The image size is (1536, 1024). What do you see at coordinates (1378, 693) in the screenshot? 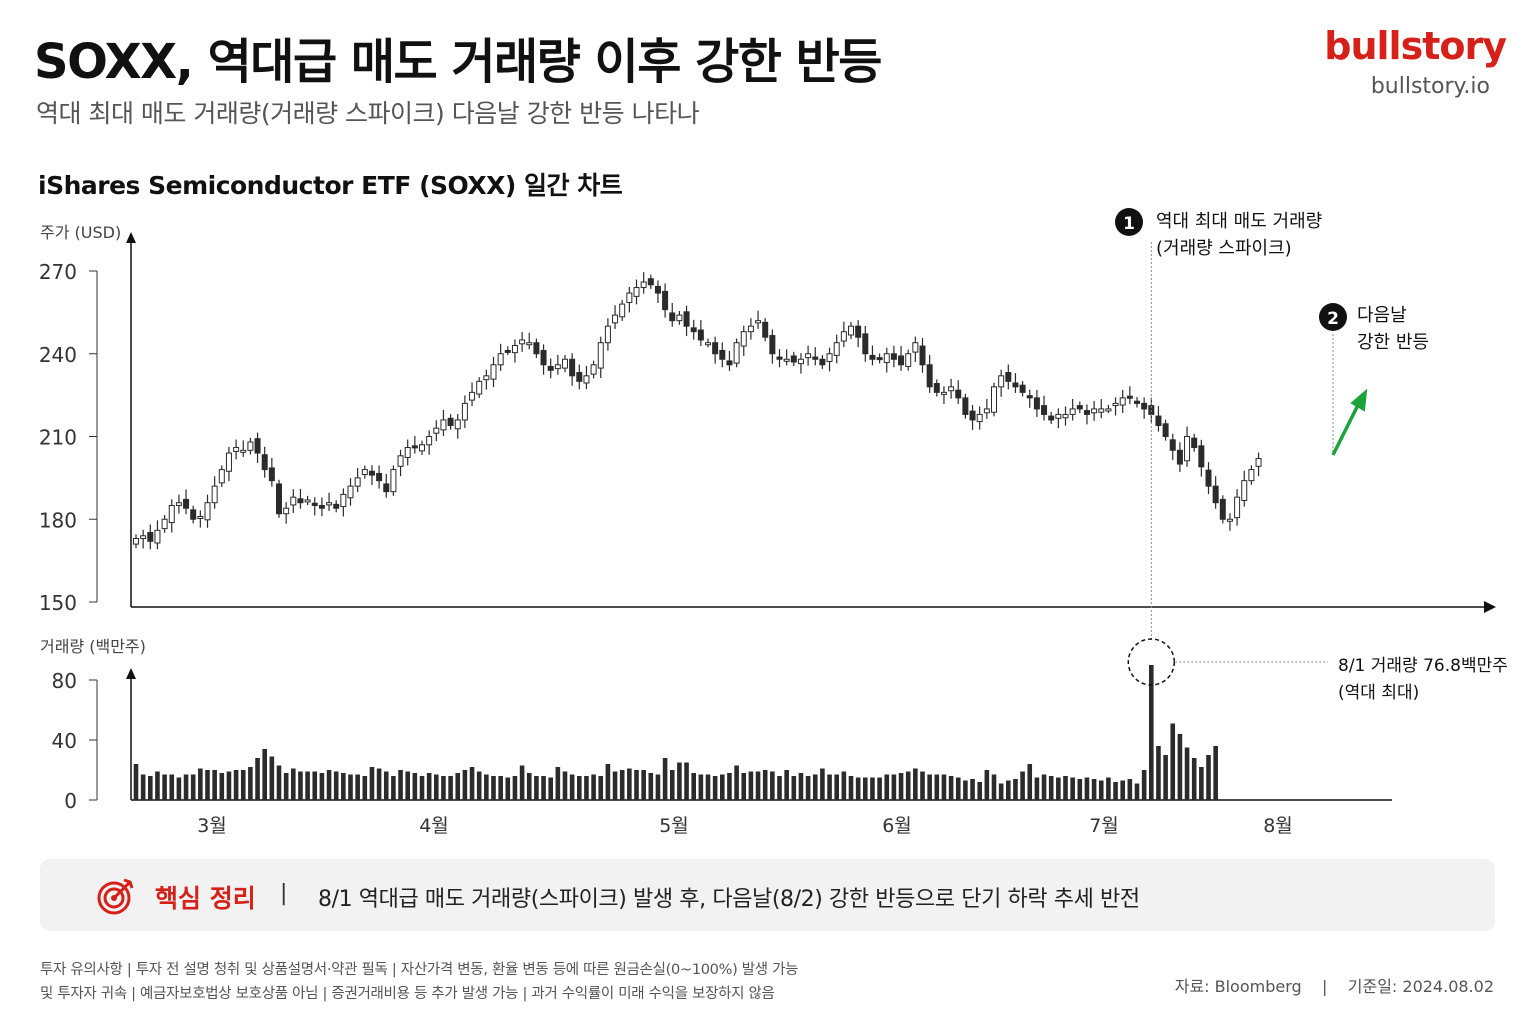
I see `spike-volume-note: (역대 최대)` at bounding box center [1378, 693].